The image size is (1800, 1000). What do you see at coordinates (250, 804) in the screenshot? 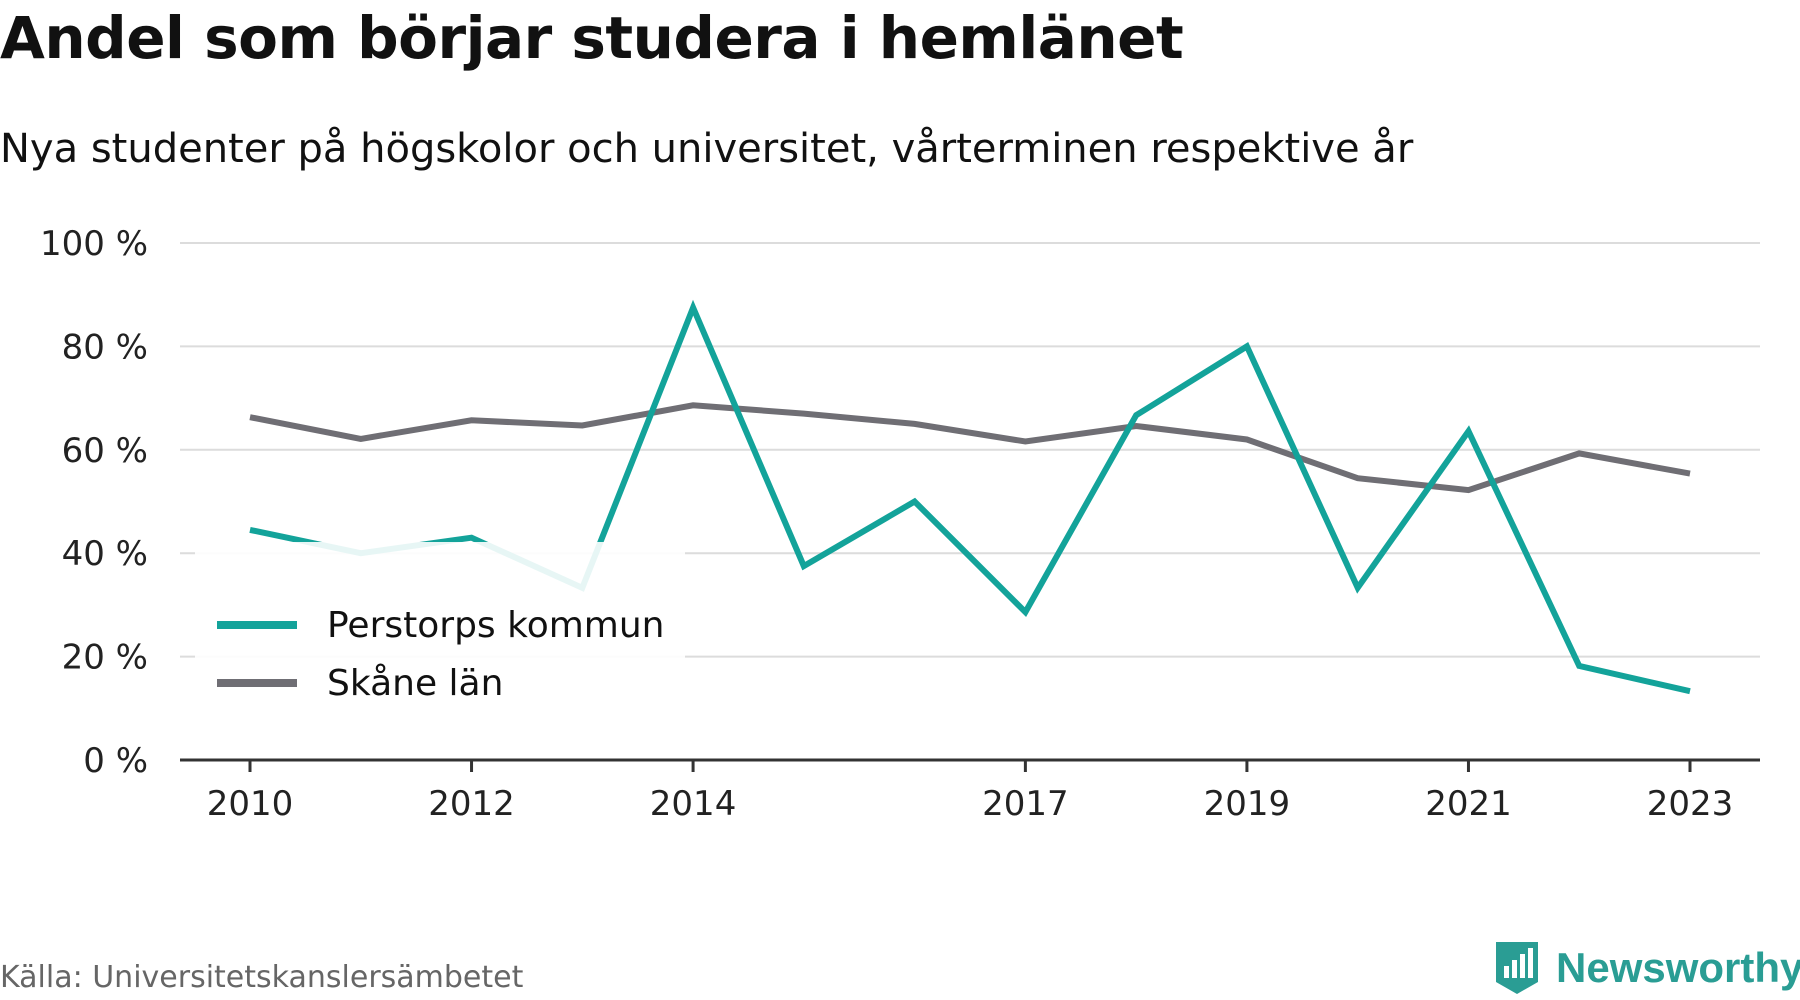
I see `x-tick-label: 2010` at bounding box center [250, 804].